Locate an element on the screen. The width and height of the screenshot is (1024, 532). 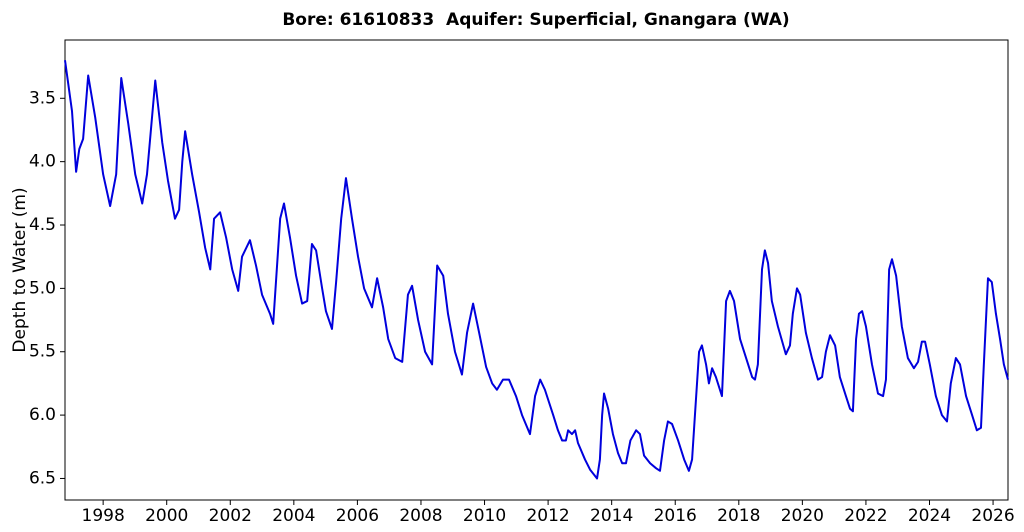
x-tick-label: 2006 is located at coordinates (357, 516).